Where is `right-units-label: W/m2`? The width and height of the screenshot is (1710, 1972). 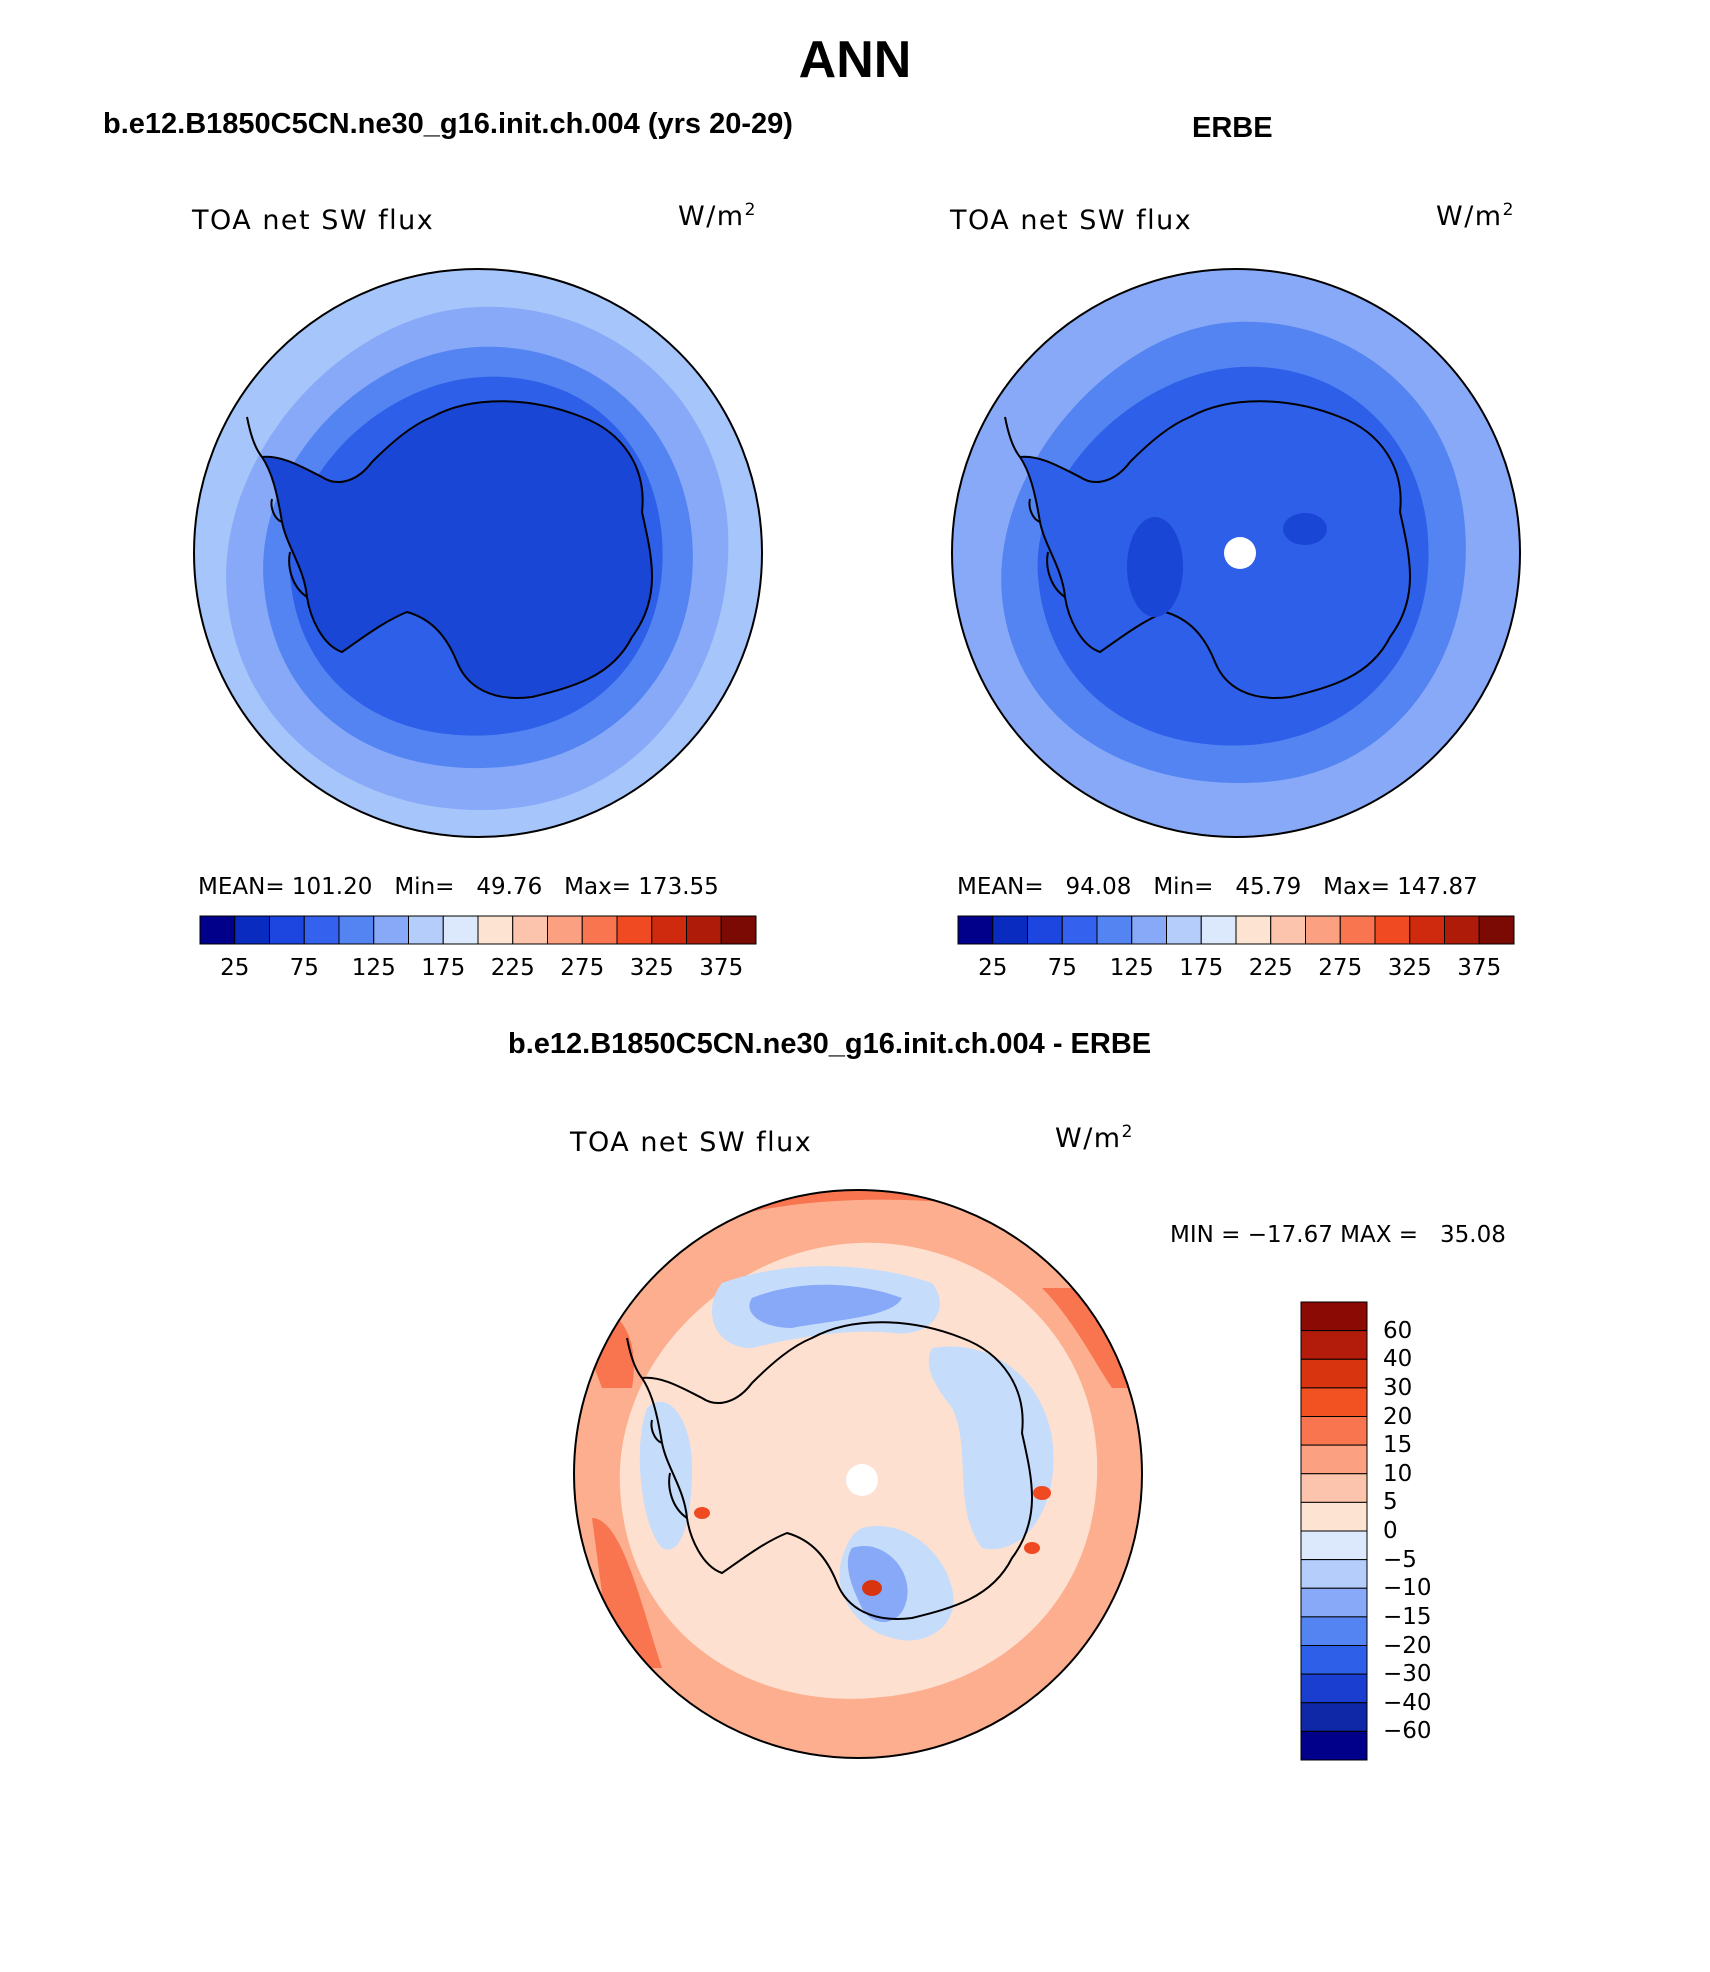
right-units-label: W/m2 is located at coordinates (1475, 216).